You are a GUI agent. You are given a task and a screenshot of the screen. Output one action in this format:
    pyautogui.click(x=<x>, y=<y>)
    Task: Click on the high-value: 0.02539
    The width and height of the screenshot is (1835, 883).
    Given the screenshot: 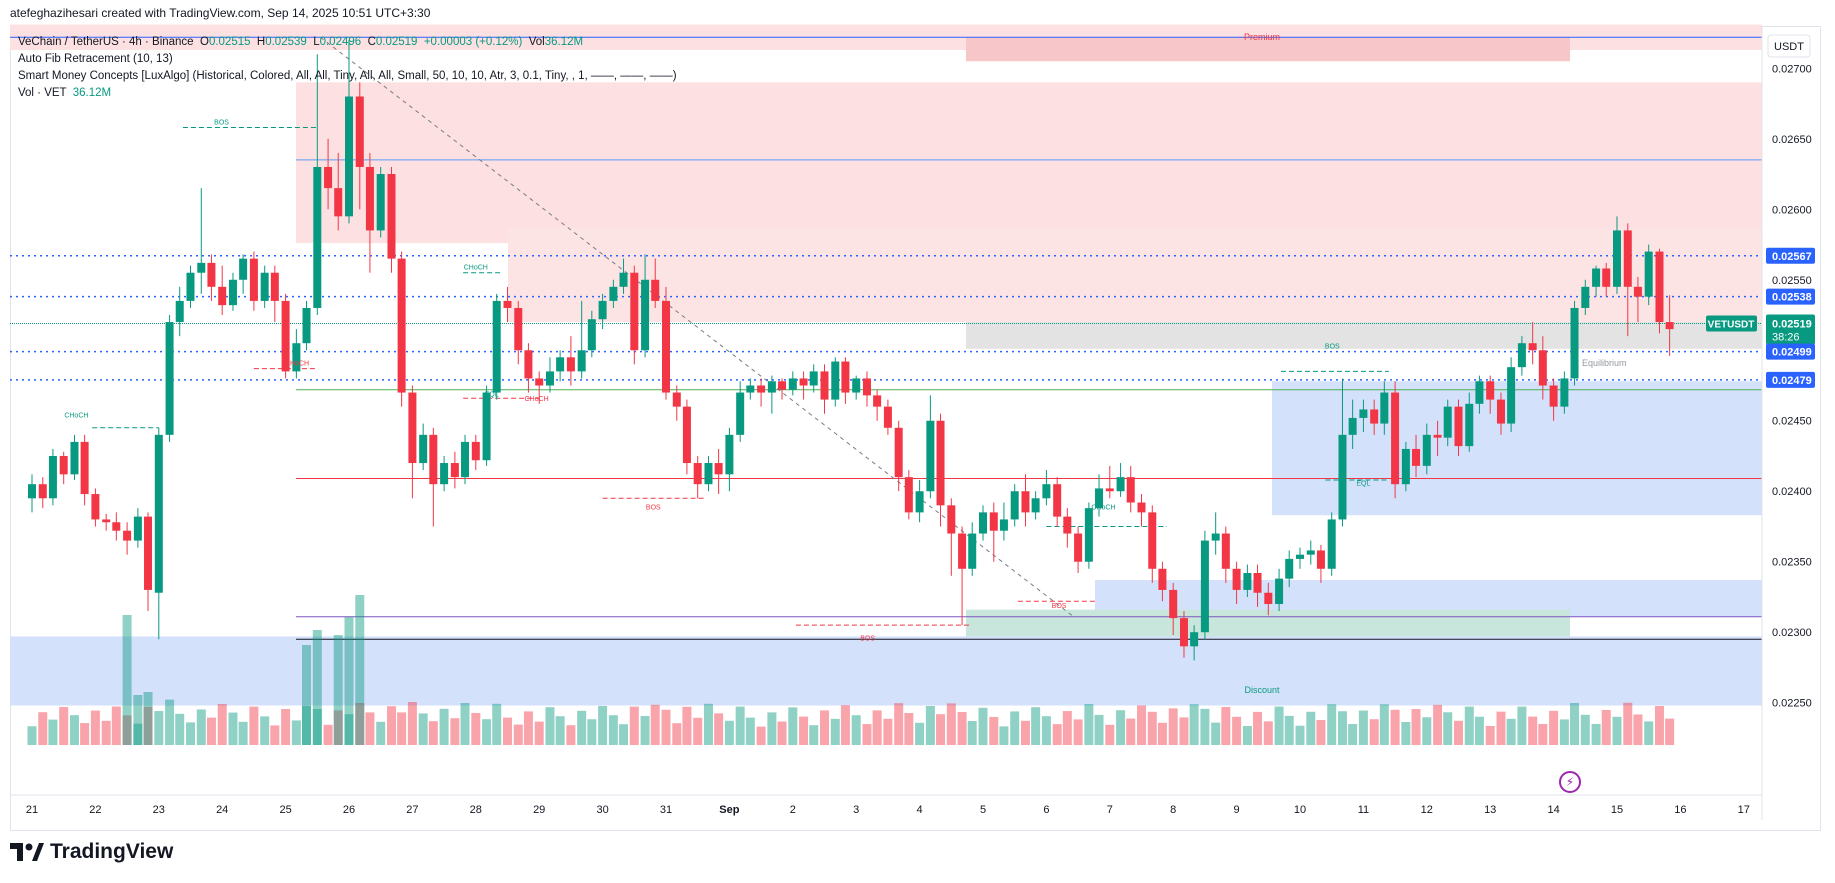 What is the action you would take?
    pyautogui.click(x=286, y=42)
    